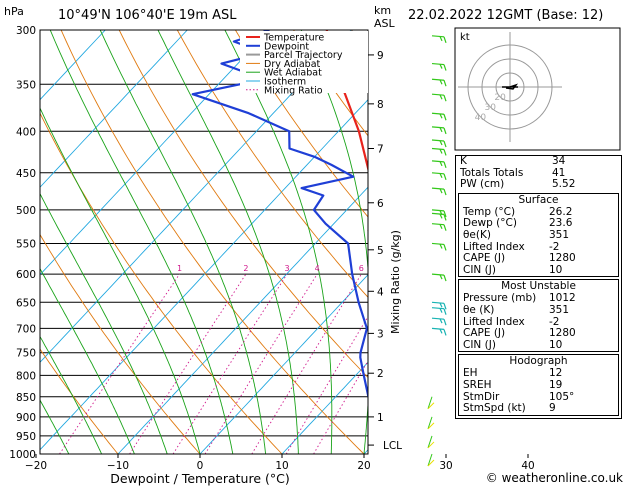 This screenshot has width=629, height=486. What do you see at coordinates (437, 251) in the screenshot?
I see `wind-barbs` at bounding box center [437, 251].